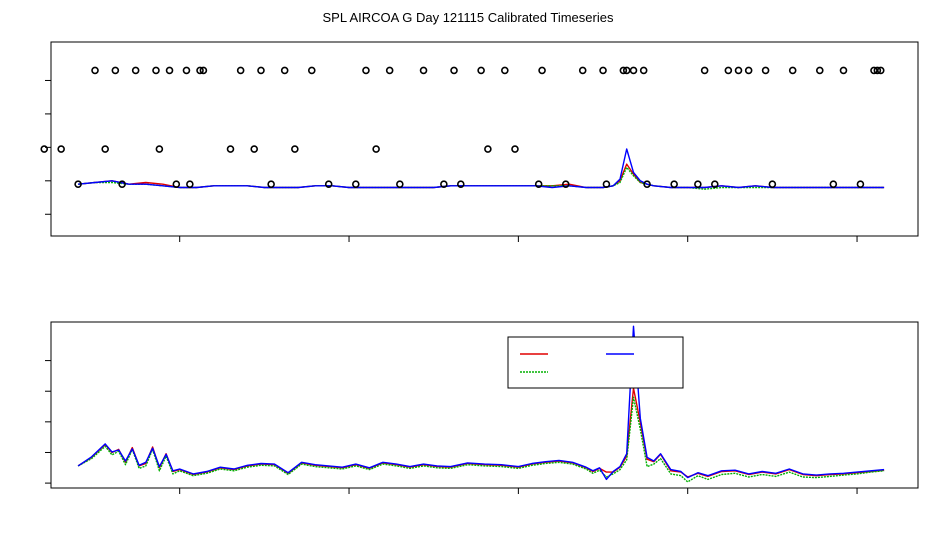 This screenshot has width=936, height=540. Describe the element at coordinates (481, 439) in the screenshot. I see `series-line-58m` at that location.